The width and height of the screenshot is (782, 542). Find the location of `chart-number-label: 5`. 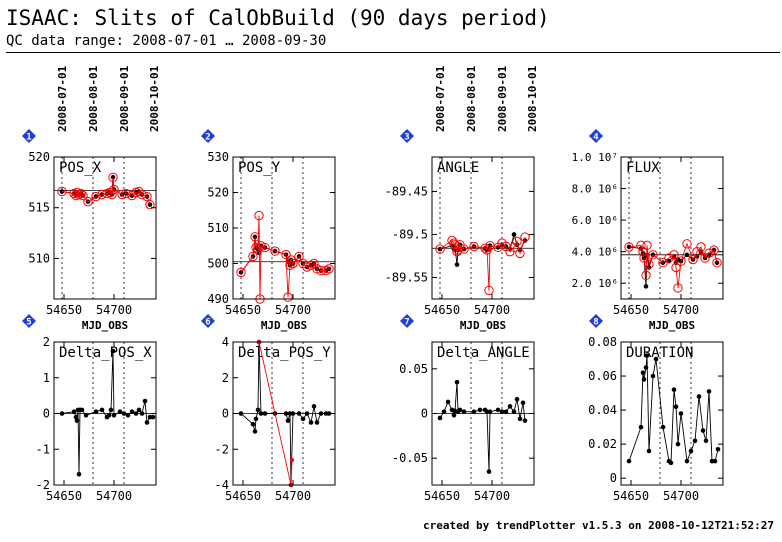

chart-number-label: 5 is located at coordinates (28, 323).